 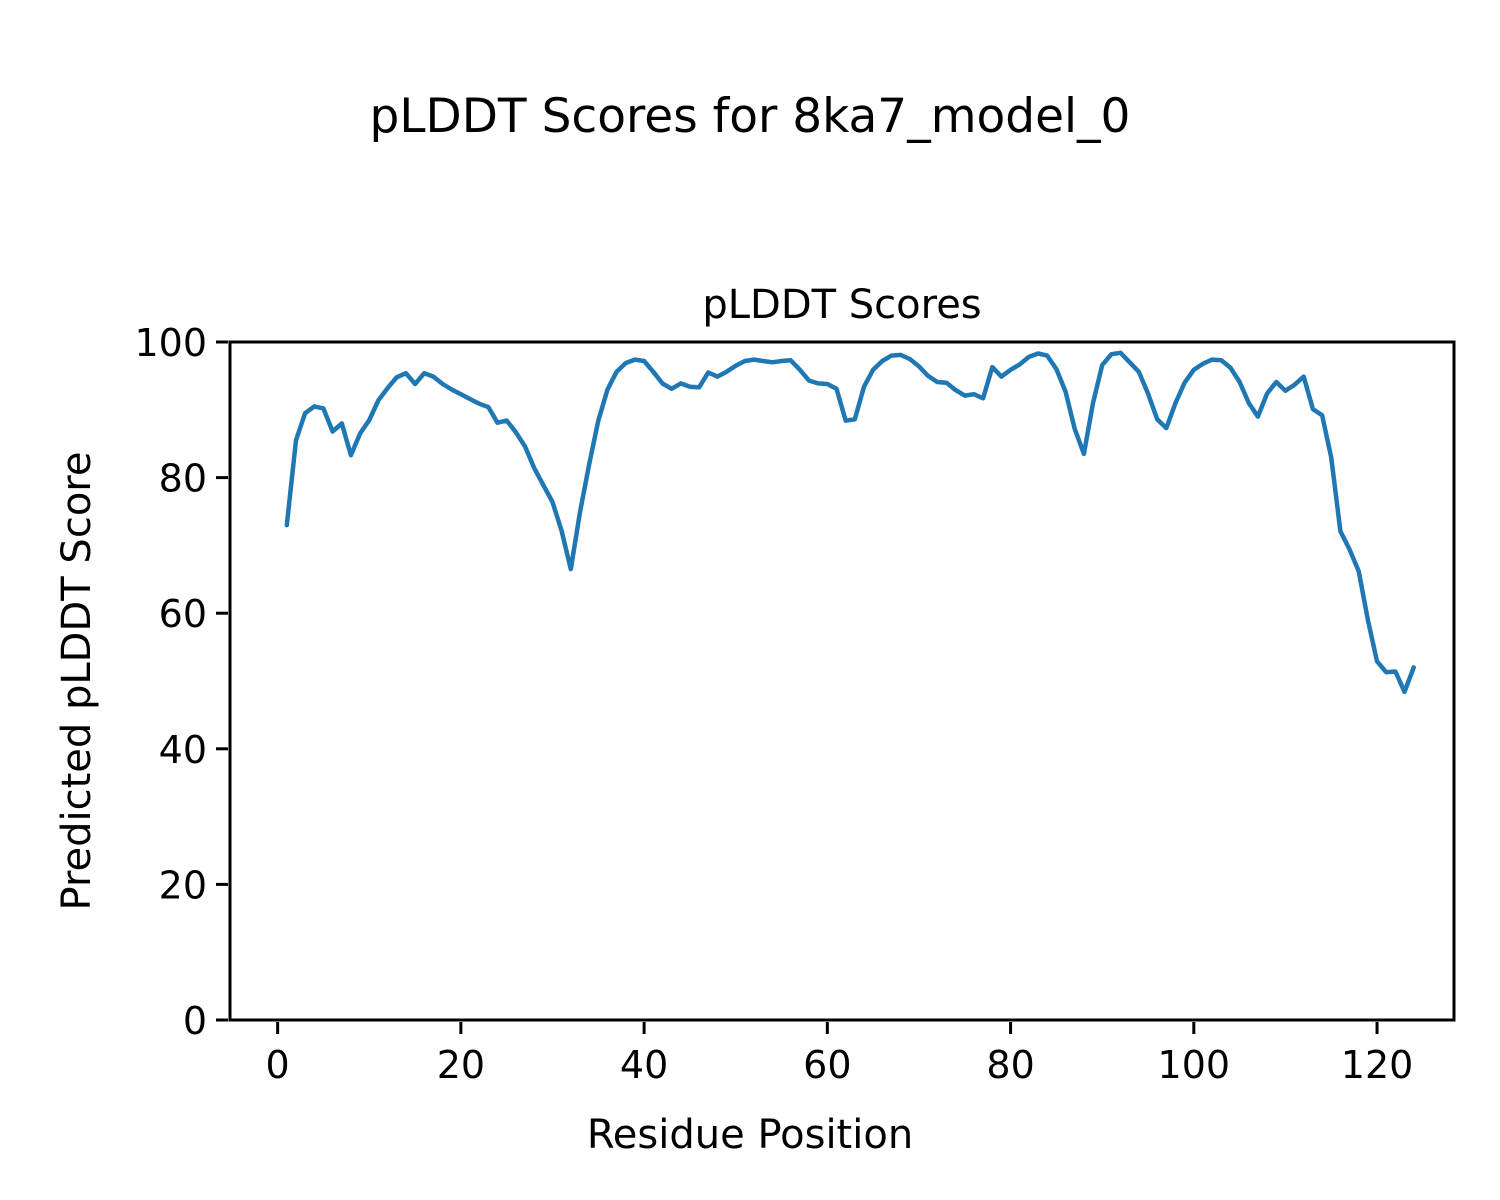 I want to click on x-tick-label: 20, so click(x=461, y=1065).